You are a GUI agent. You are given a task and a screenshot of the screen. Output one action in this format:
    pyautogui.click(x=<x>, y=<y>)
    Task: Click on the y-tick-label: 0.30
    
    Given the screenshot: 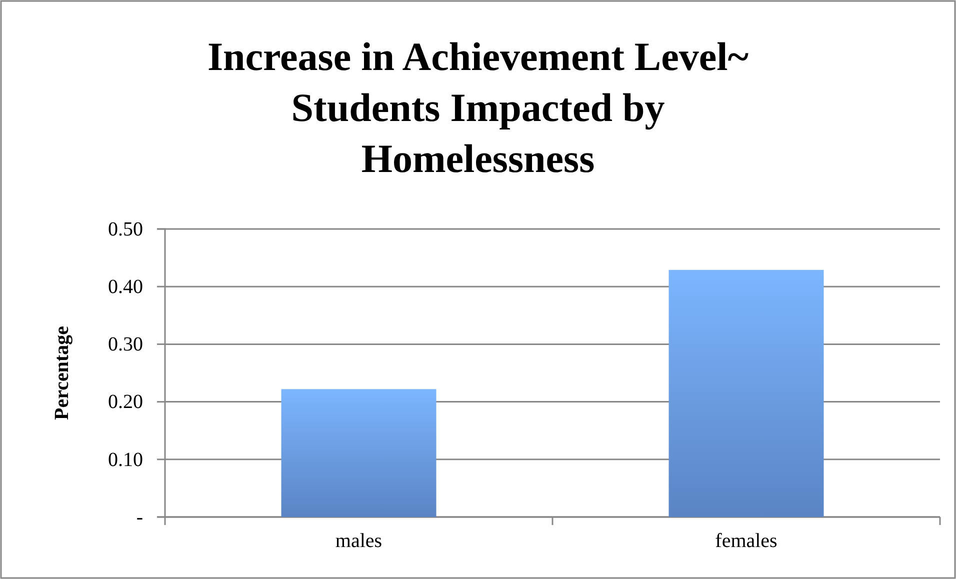 What is the action you would take?
    pyautogui.click(x=125, y=345)
    